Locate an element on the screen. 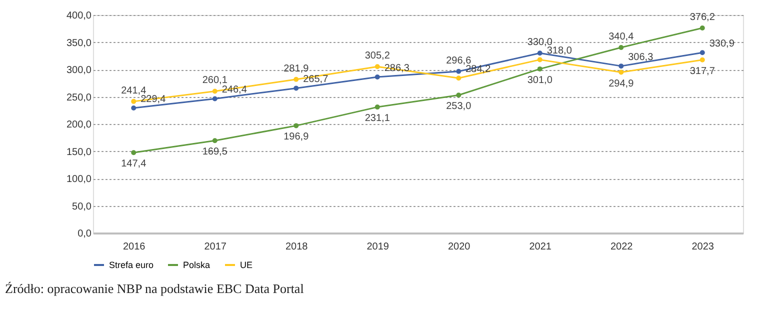 The image size is (775, 322). data-label: 196,9 is located at coordinates (297, 137).